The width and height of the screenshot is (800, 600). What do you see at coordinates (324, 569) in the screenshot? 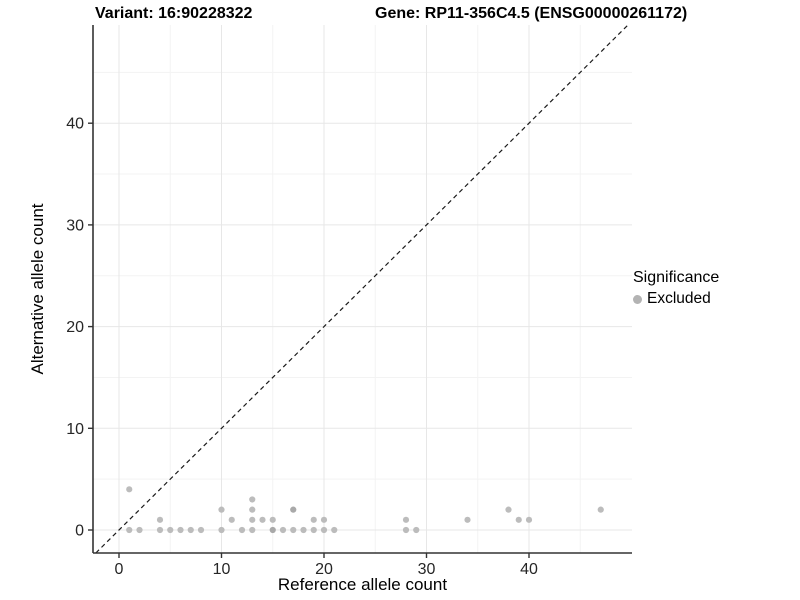
I see `x-tick-label: 20` at bounding box center [324, 569].